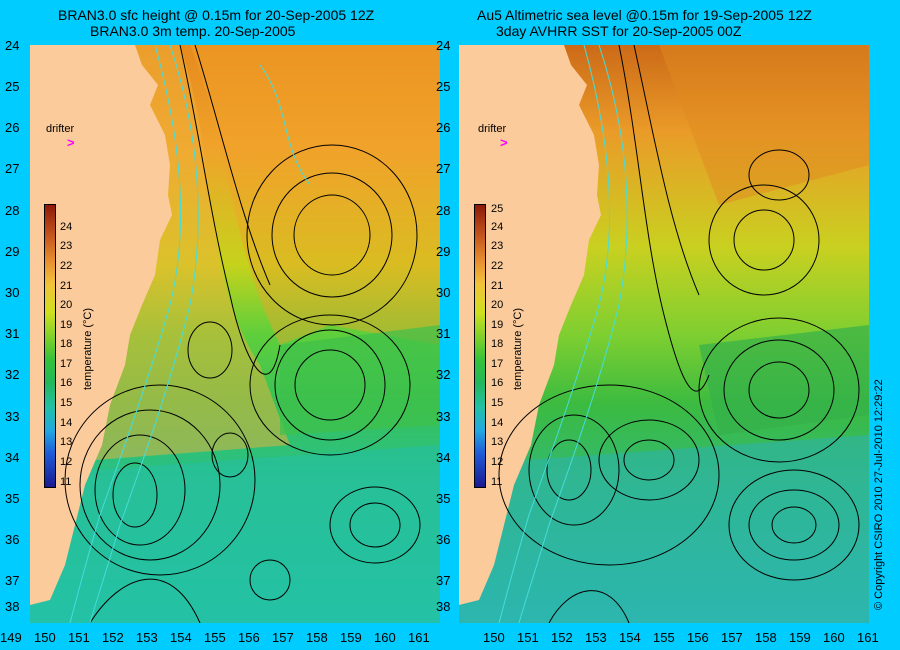 The width and height of the screenshot is (900, 650). Describe the element at coordinates (497, 364) in the screenshot. I see `colorbar-tick: 17` at that location.